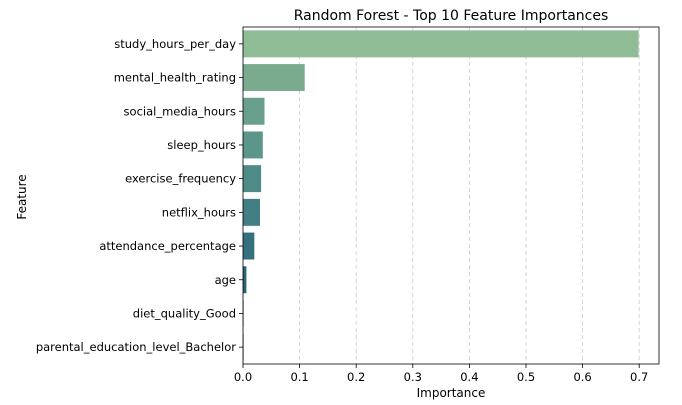  Describe the element at coordinates (441, 44) in the screenshot. I see `bar-study_hours_per_day` at that location.